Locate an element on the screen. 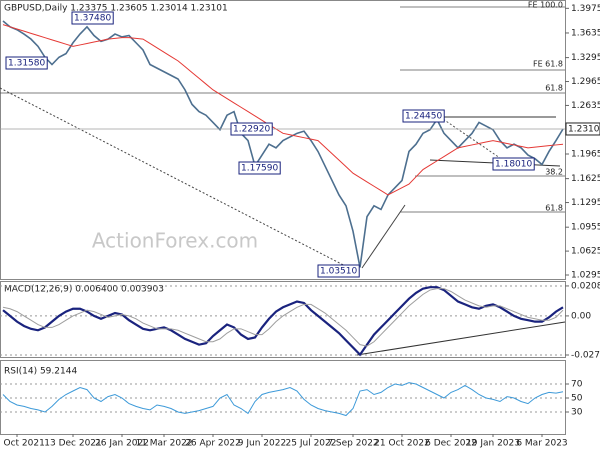  last-price-label: 1.23101 is located at coordinates (584, 129).